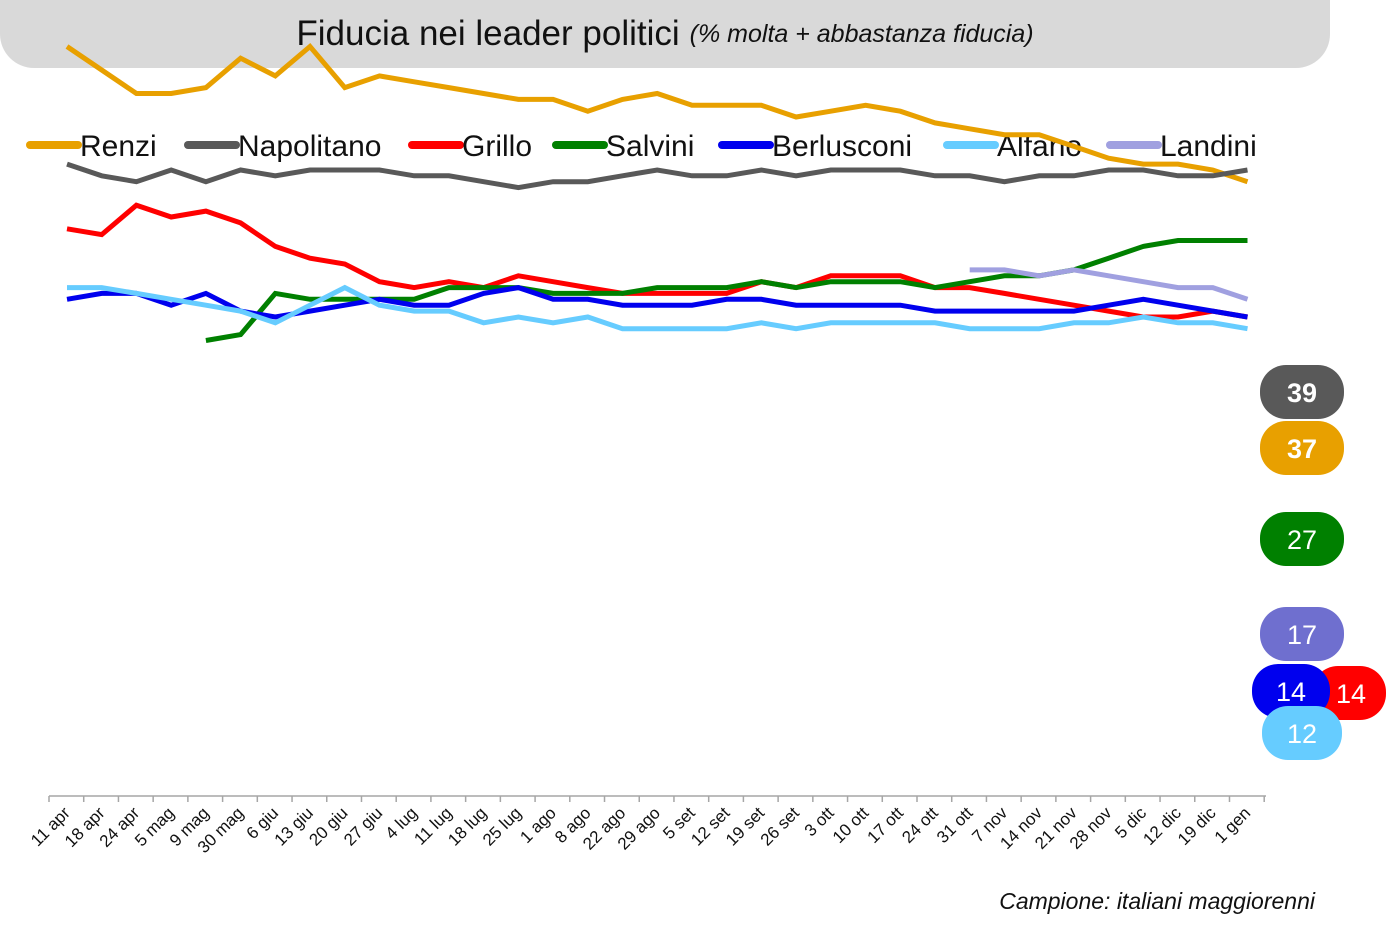 Image resolution: width=1387 pixels, height=925 pixels. I want to click on end-label-grillo: 14, so click(1351, 694).